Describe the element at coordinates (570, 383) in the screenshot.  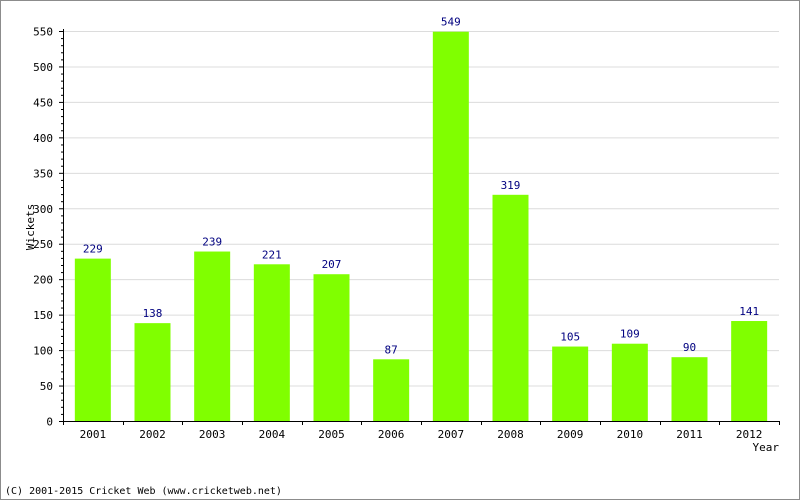
I see `bar-2009` at that location.